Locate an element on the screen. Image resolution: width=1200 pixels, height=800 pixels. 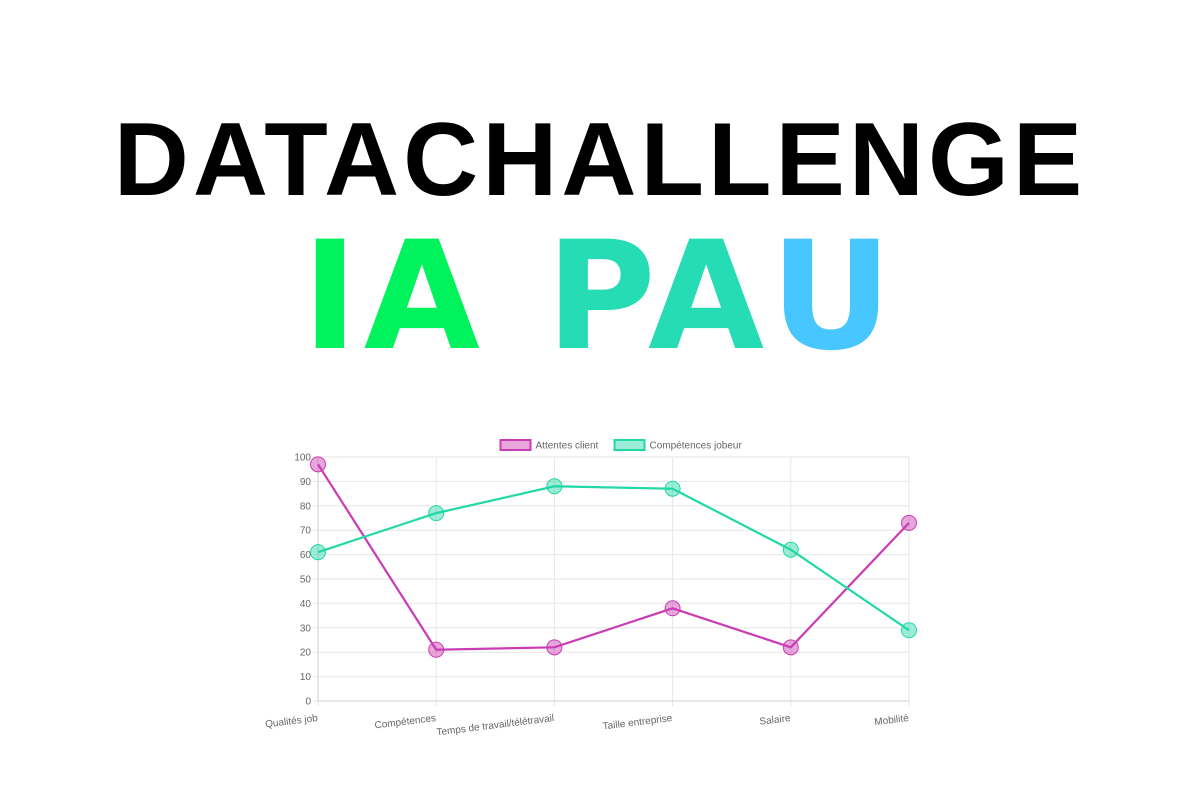
x-tick-label: Salaire is located at coordinates (775, 720).